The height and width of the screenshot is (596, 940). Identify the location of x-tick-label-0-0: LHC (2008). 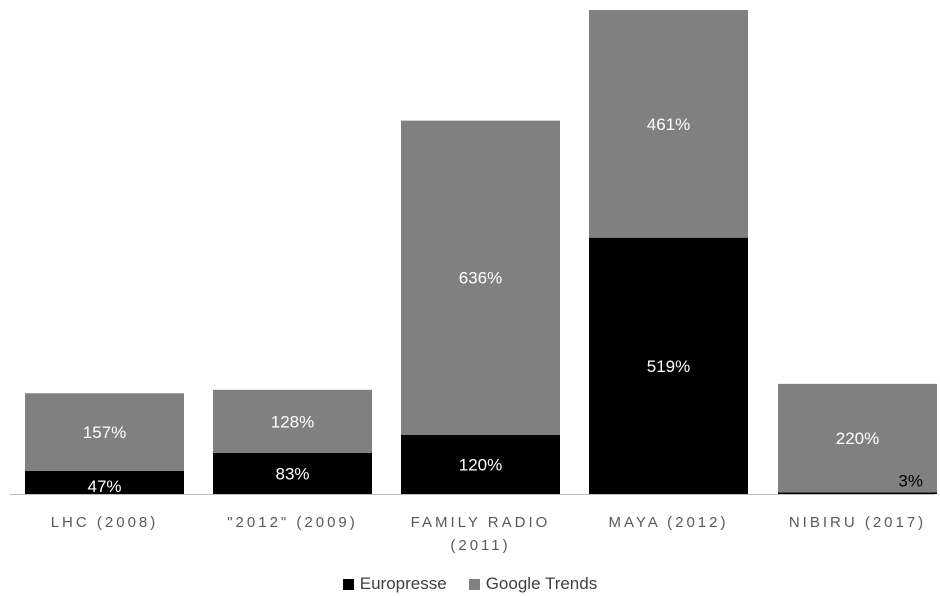
(105, 522).